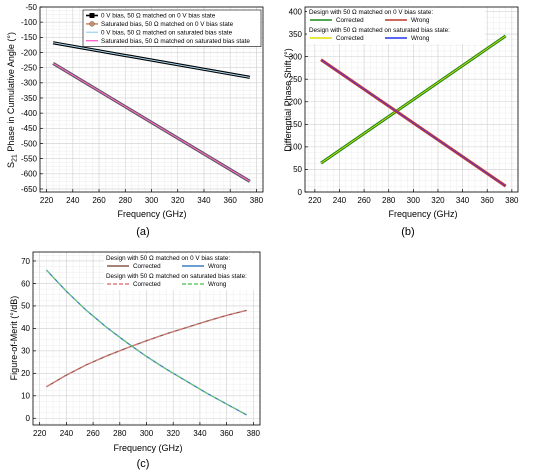  Describe the element at coordinates (29, 158) in the screenshot. I see `y-tick-label: -550` at that location.